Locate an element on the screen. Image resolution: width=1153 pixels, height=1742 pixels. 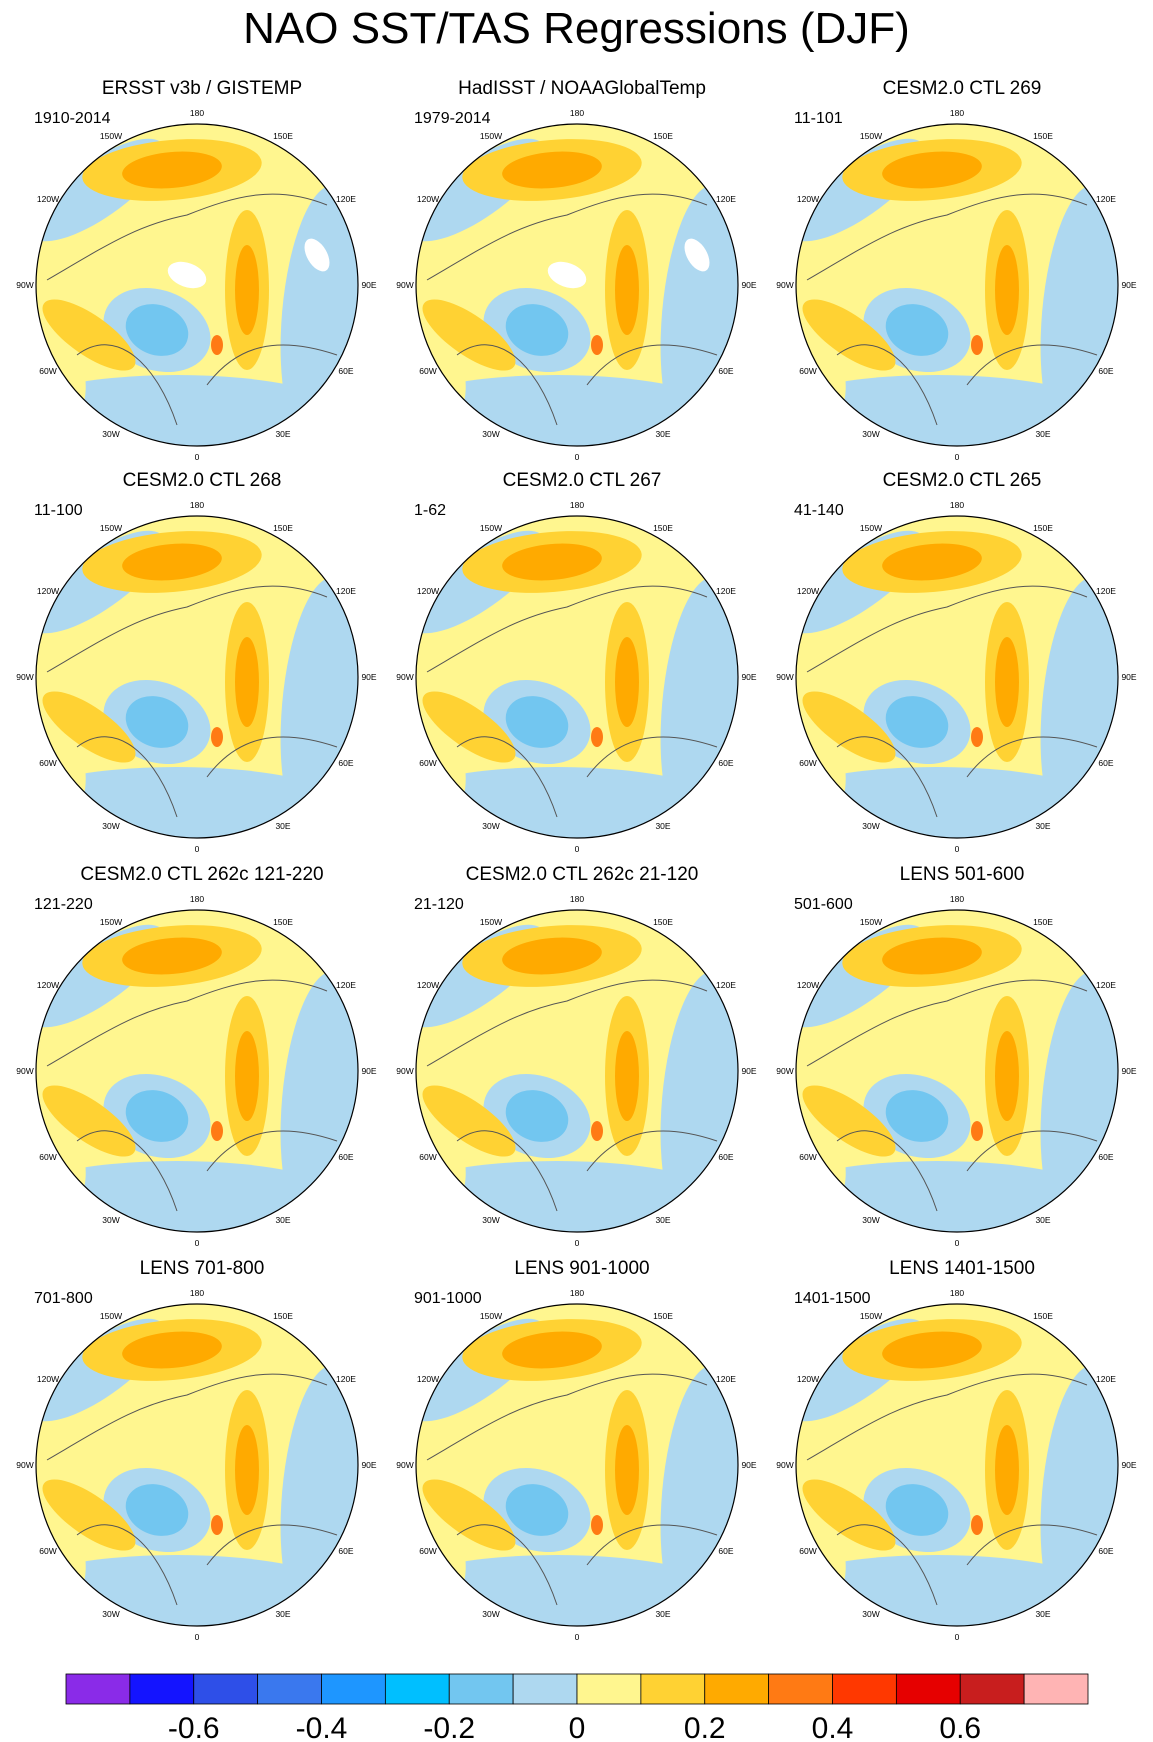
longitude-label: 90W is located at coordinates (404, 1465).